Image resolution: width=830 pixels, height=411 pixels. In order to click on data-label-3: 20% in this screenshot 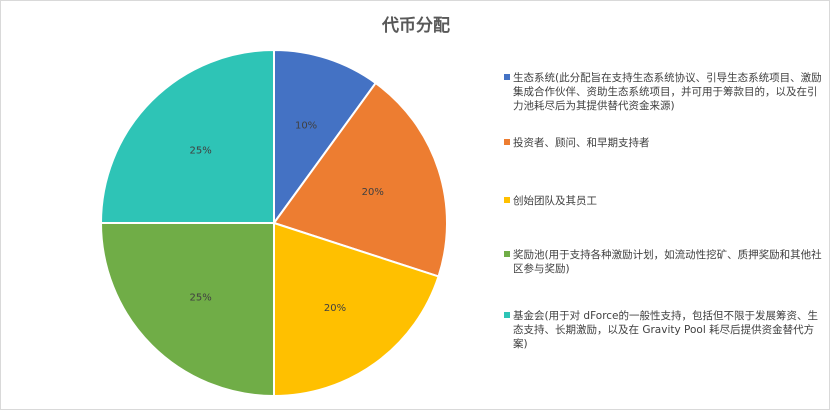, I will do `click(335, 308)`.